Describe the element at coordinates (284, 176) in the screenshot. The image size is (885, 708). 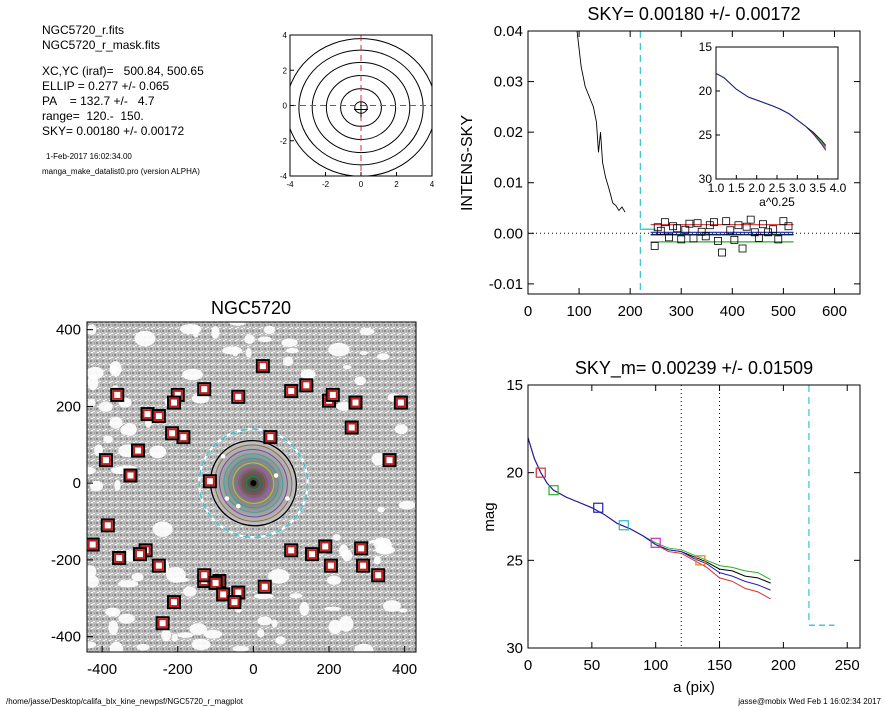
I see `contour-y-tick-label: -4` at that location.